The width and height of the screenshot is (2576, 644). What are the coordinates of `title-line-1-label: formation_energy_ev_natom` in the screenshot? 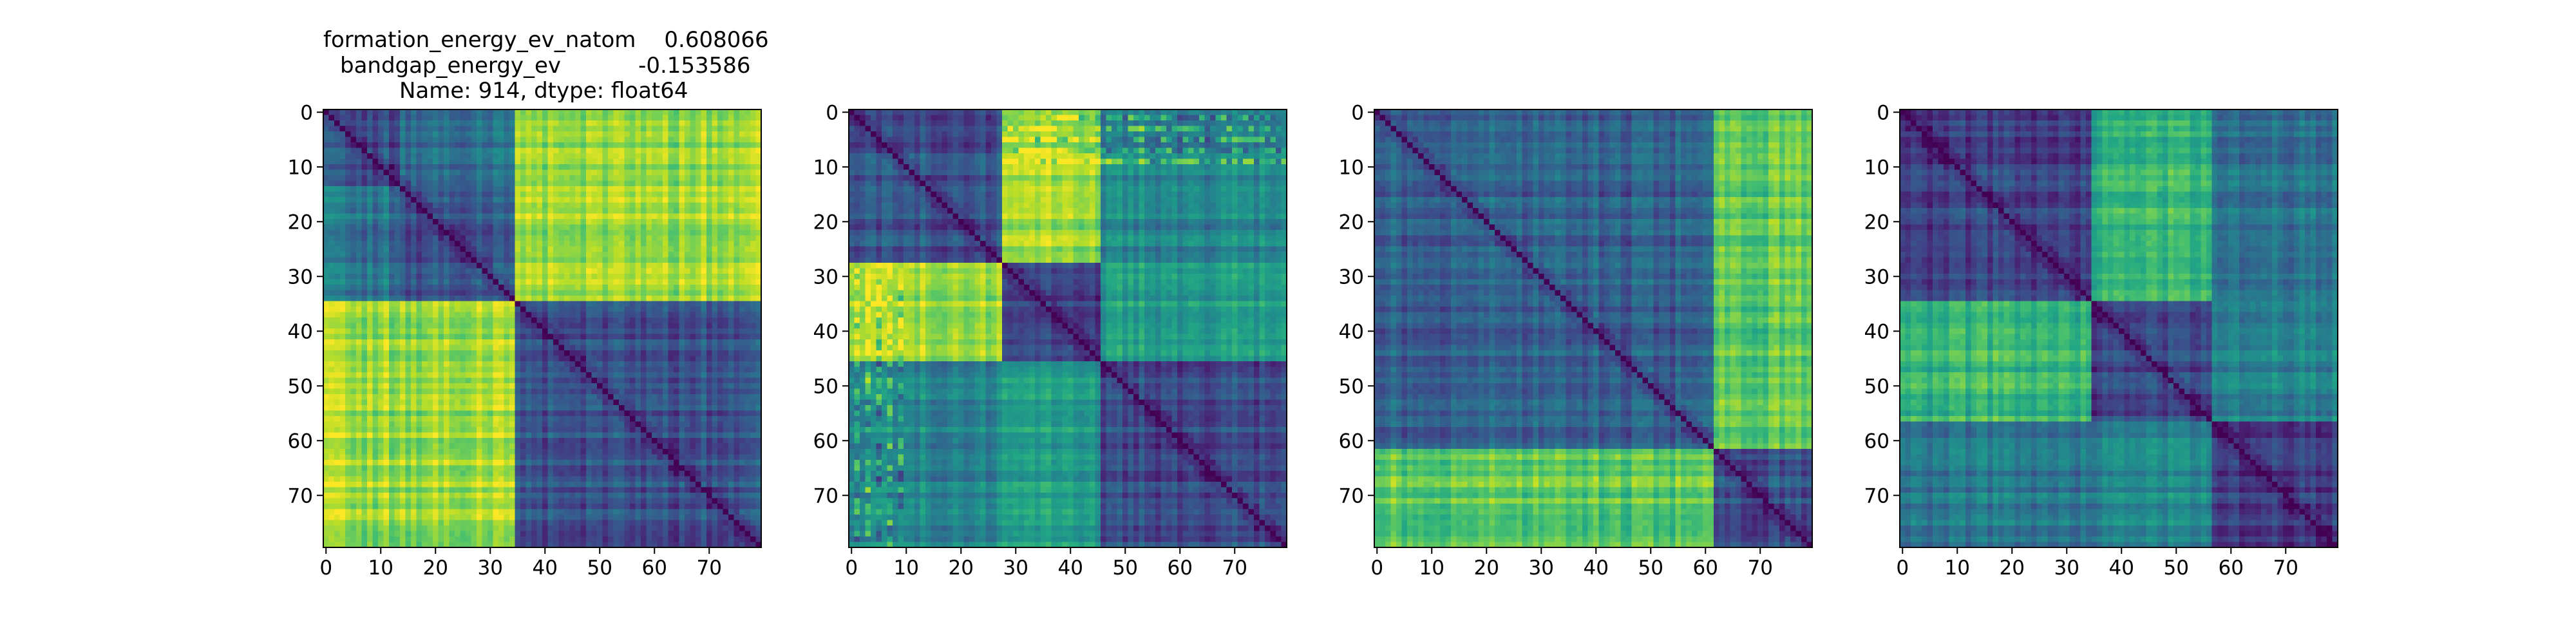 It's located at (480, 40).